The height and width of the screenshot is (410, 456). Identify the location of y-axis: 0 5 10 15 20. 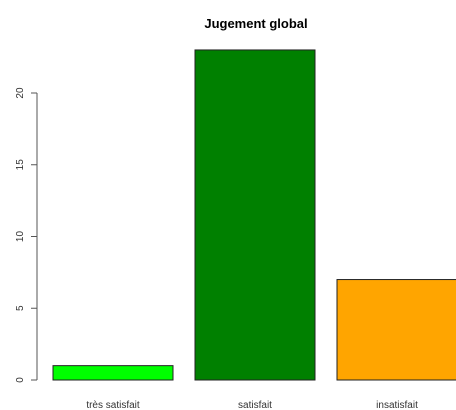
(26, 235).